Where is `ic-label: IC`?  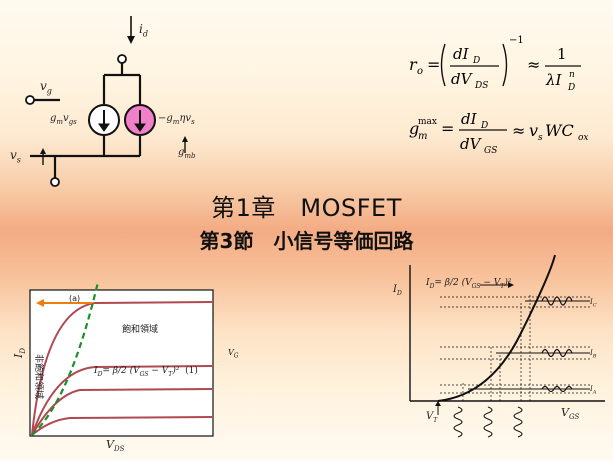 ic-label: IC is located at coordinates (593, 303).